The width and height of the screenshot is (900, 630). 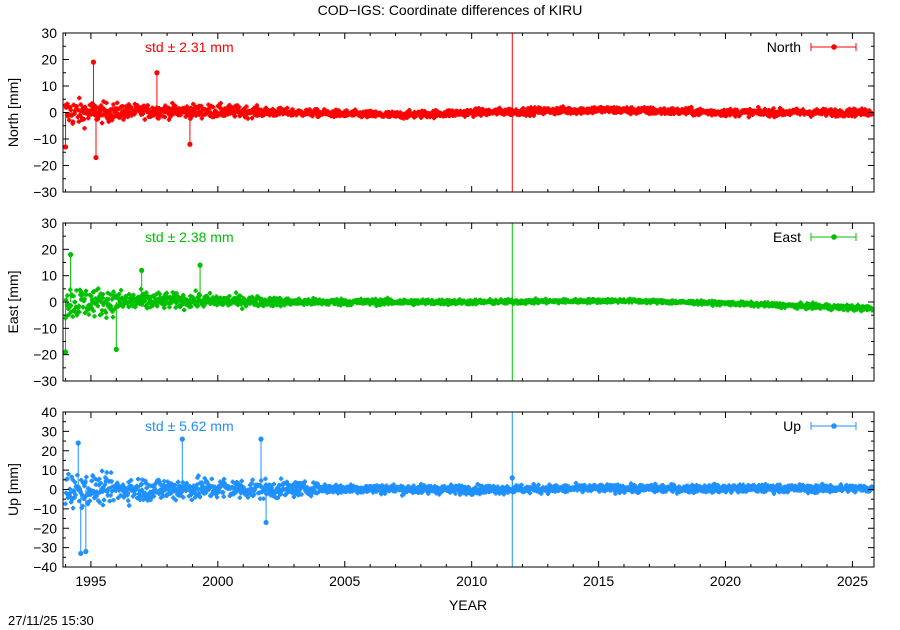 What do you see at coordinates (725, 581) in the screenshot?
I see `x-tick-label: 2020` at bounding box center [725, 581].